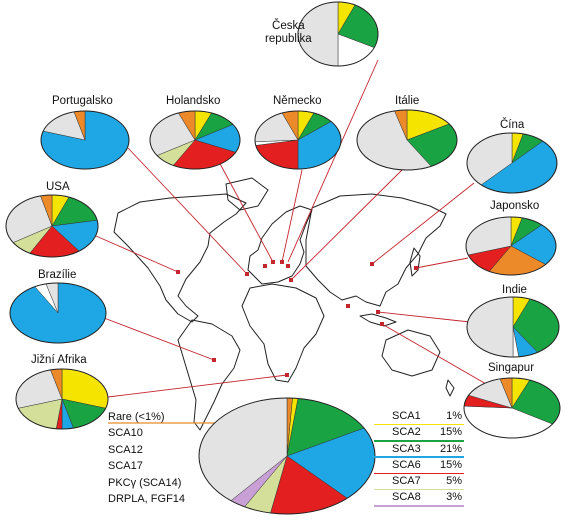  What do you see at coordinates (125, 433) in the screenshot?
I see `legend-item-sca10: SCA10` at bounding box center [125, 433].